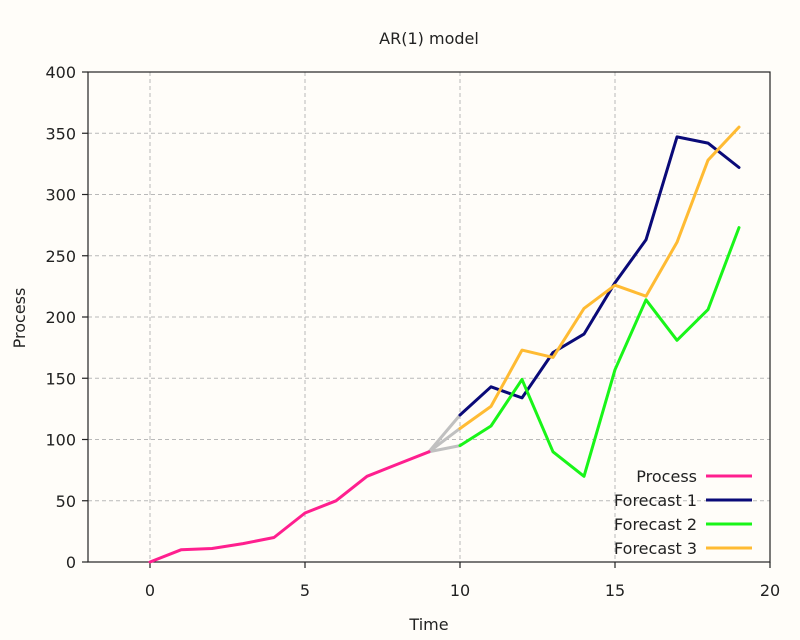  Describe the element at coordinates (429, 38) in the screenshot. I see `chart-title: AR(1) model` at that location.